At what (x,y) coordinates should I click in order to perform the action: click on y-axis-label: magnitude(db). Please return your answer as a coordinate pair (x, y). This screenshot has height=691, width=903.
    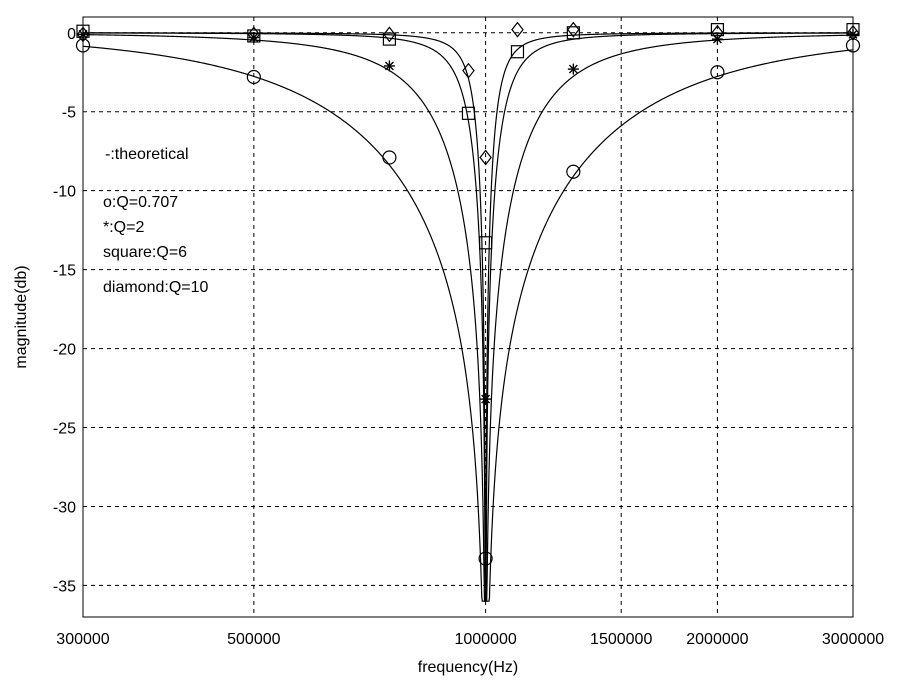
    Looking at the image, I should click on (21, 316).